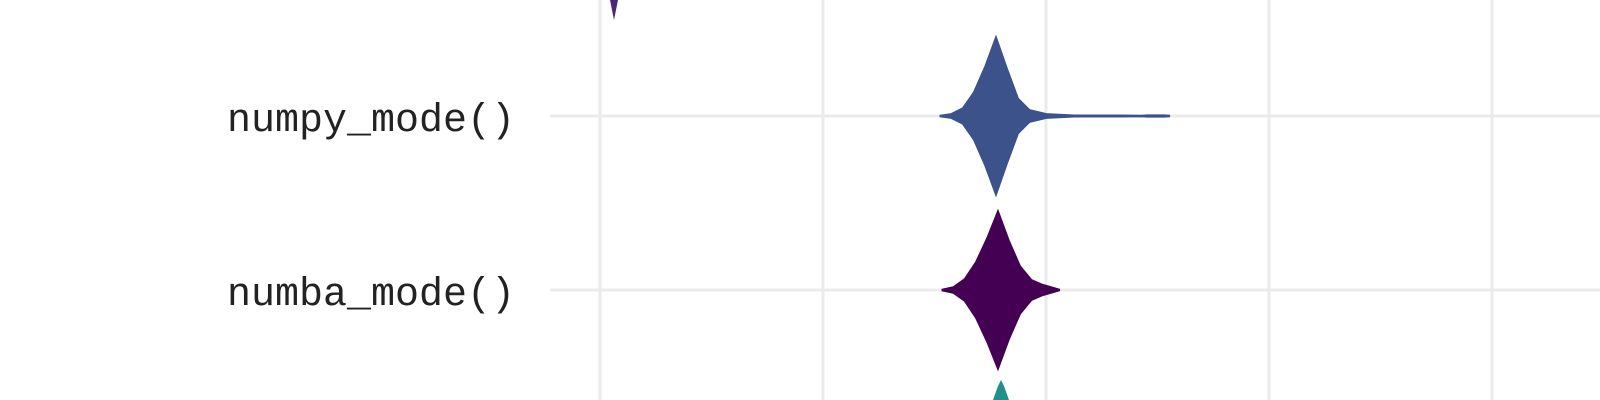 The height and width of the screenshot is (400, 1600). Describe the element at coordinates (371, 295) in the screenshot. I see `tick-label-numba-mode: numba_mode()` at that location.